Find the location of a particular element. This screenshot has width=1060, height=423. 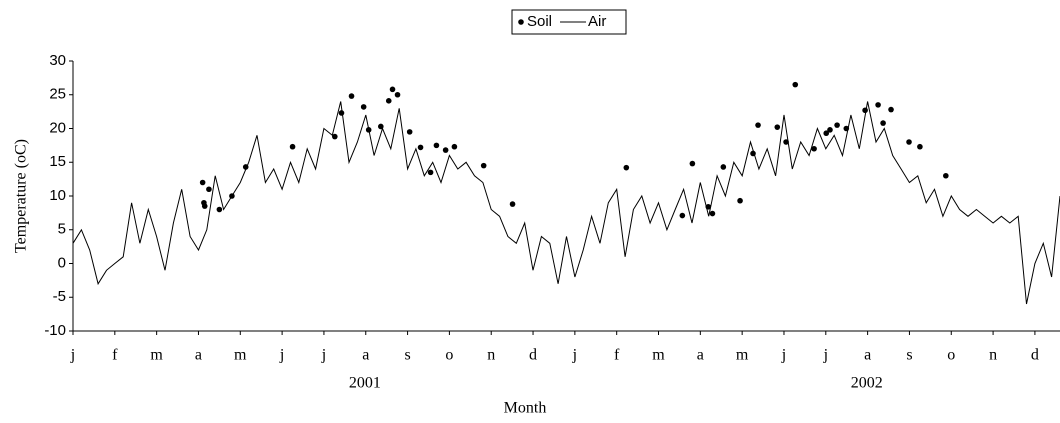

legend-marker is located at coordinates (521, 22).